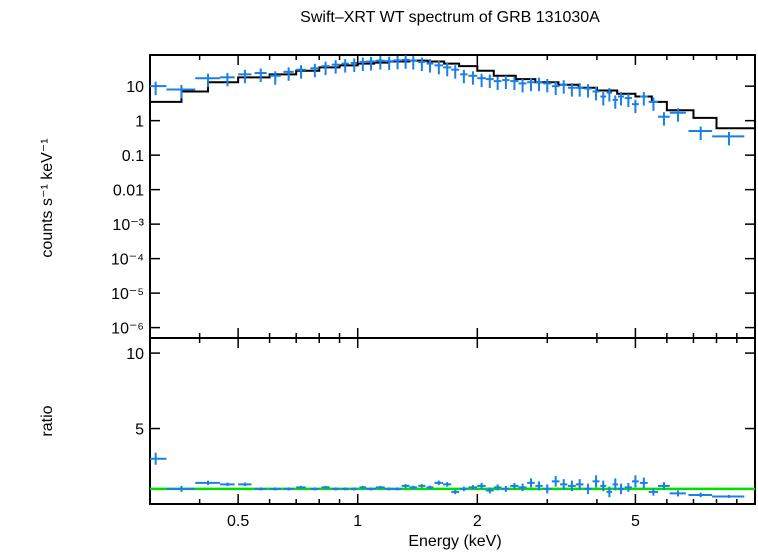 Image resolution: width=758 pixels, height=556 pixels. Describe the element at coordinates (452, 94) in the screenshot. I see `spectrum-model` at that location.